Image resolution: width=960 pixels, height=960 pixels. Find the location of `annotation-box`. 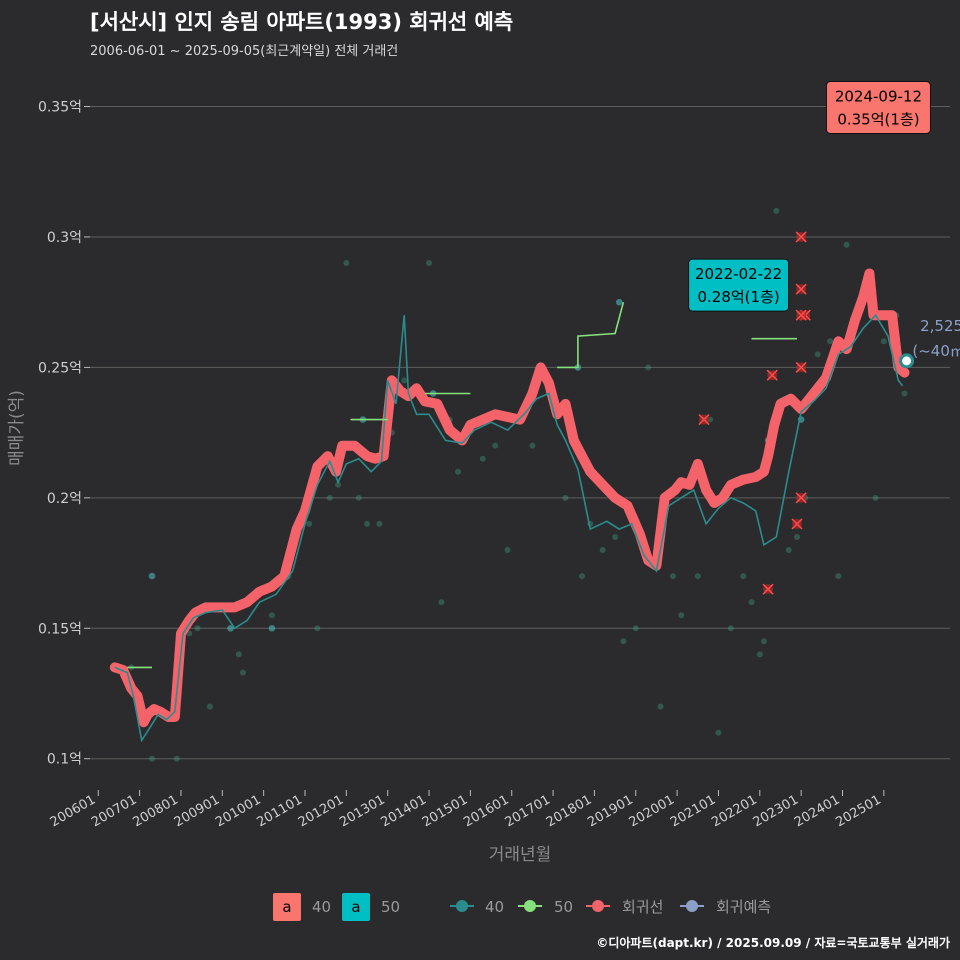

annotation-box is located at coordinates (878, 108).